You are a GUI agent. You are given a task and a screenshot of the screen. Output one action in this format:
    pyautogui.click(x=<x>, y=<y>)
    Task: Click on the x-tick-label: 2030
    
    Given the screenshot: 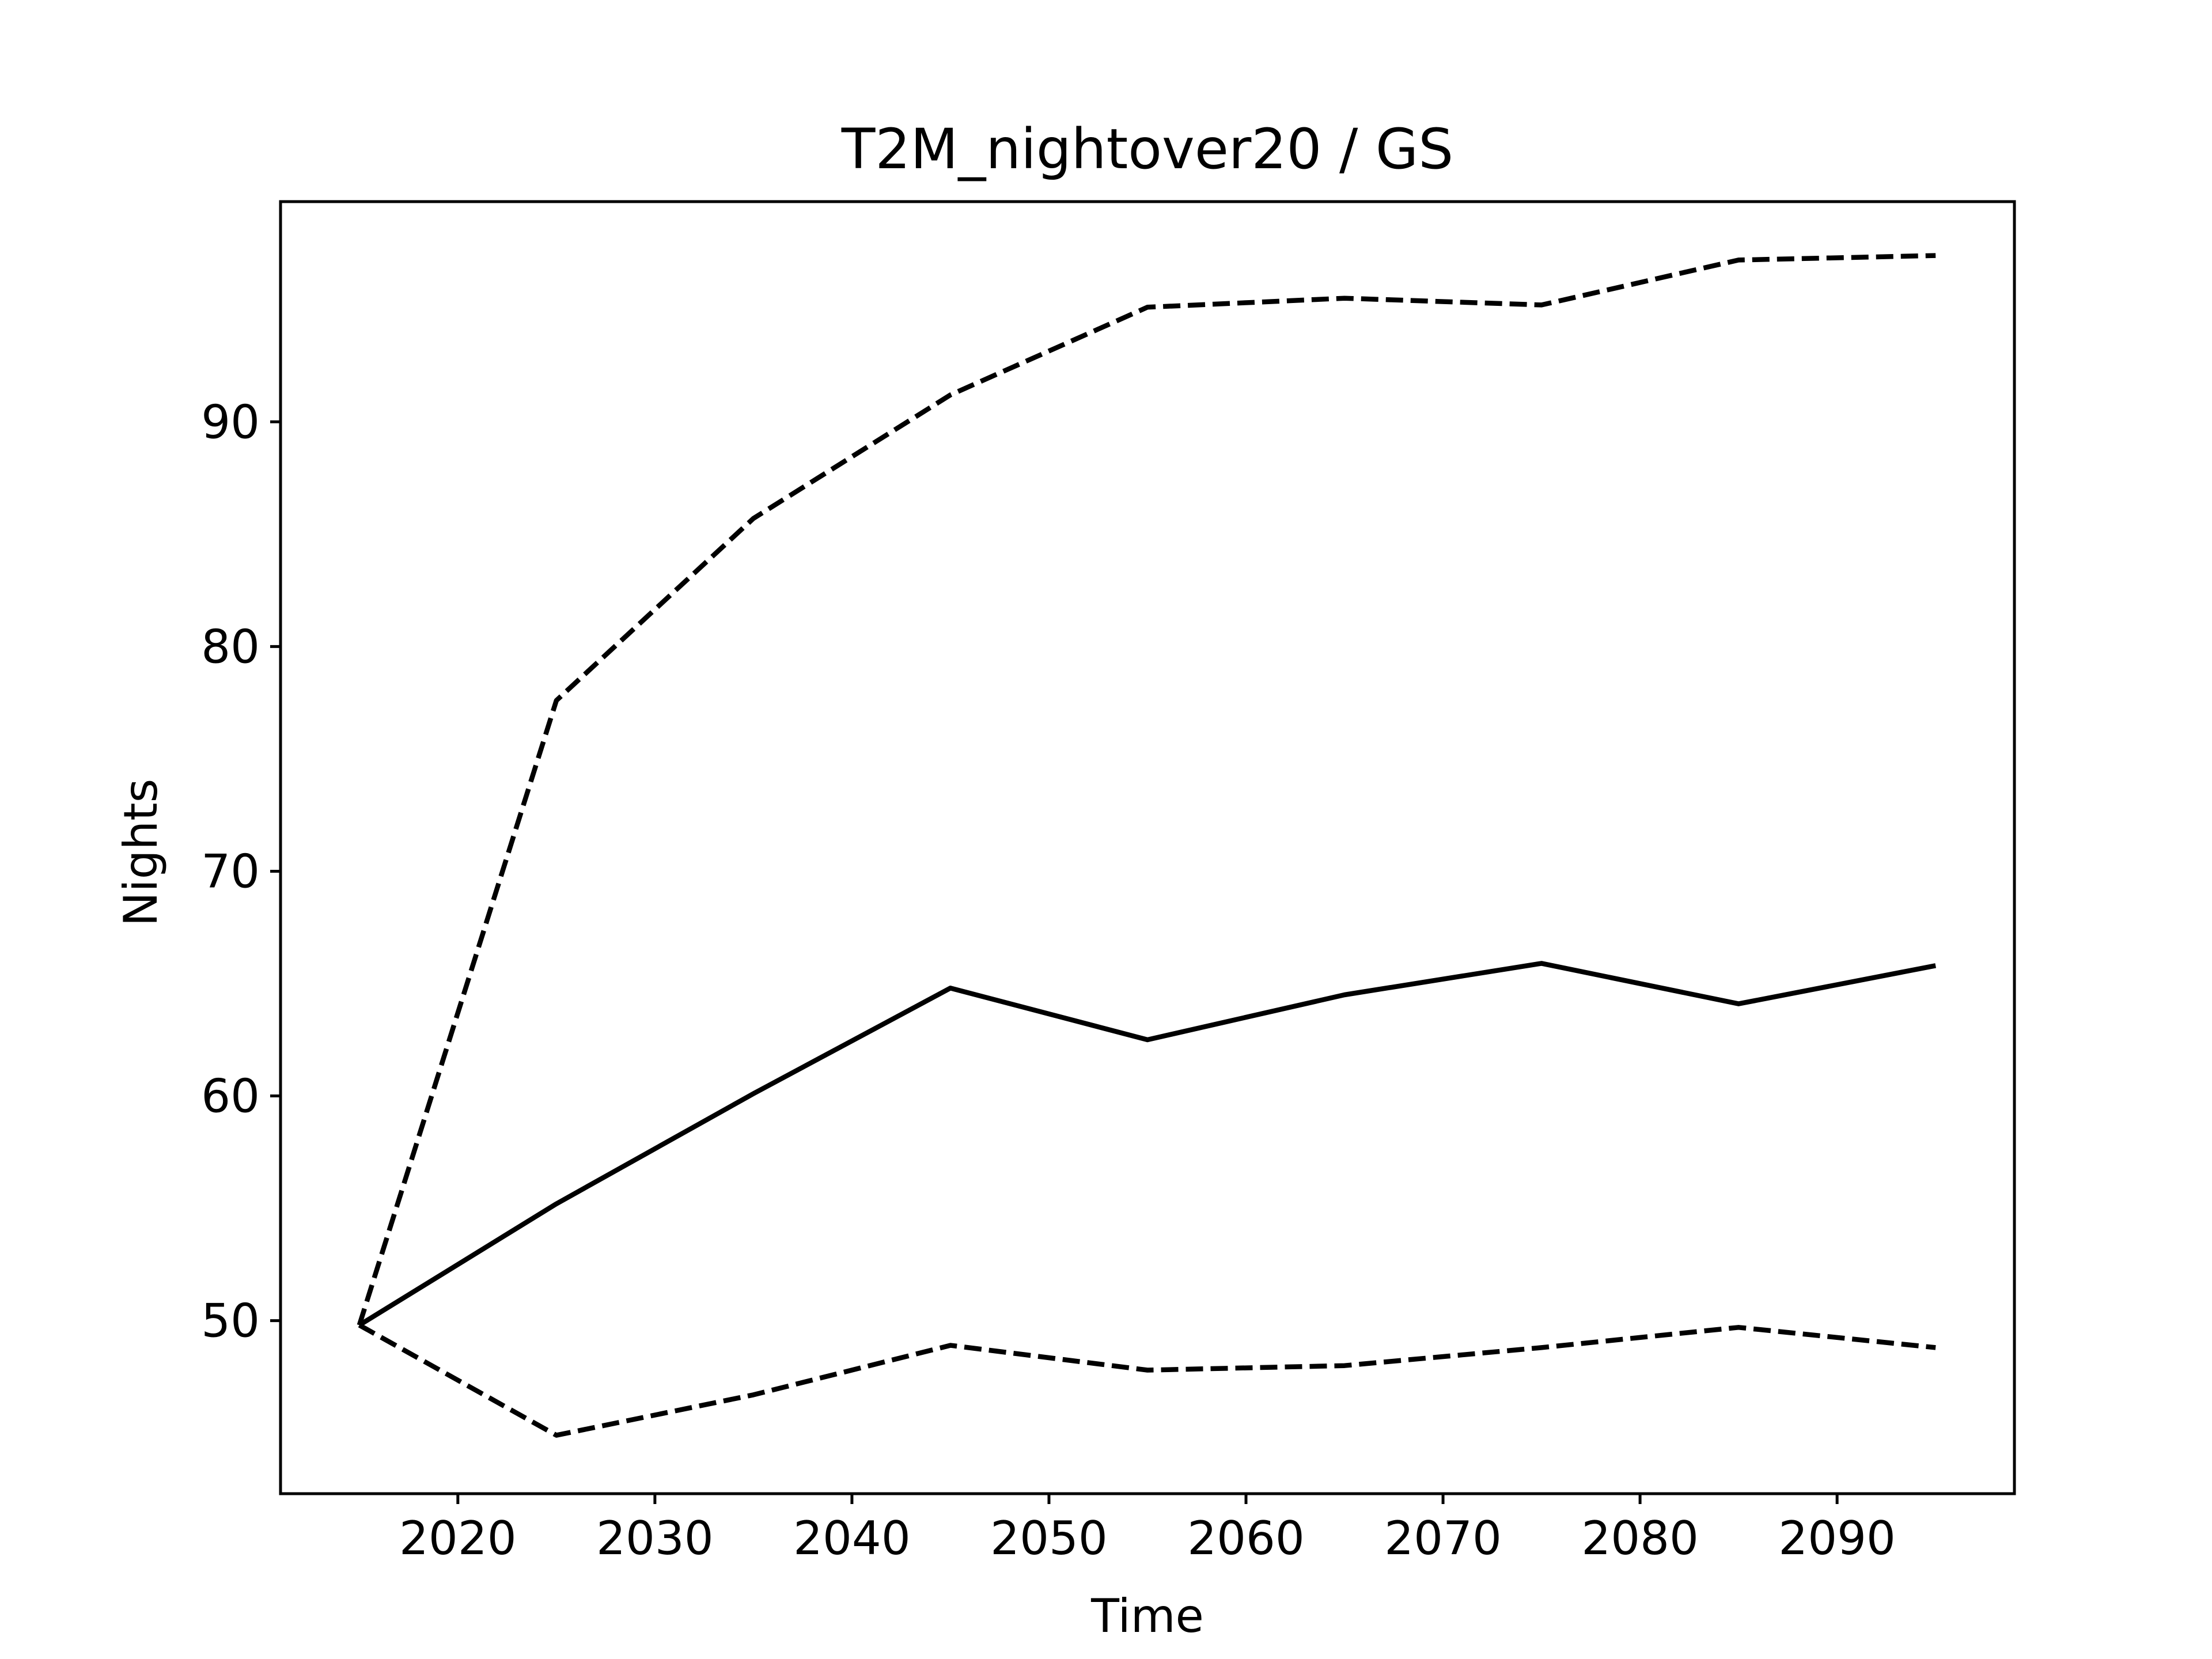 What is the action you would take?
    pyautogui.click(x=655, y=1538)
    